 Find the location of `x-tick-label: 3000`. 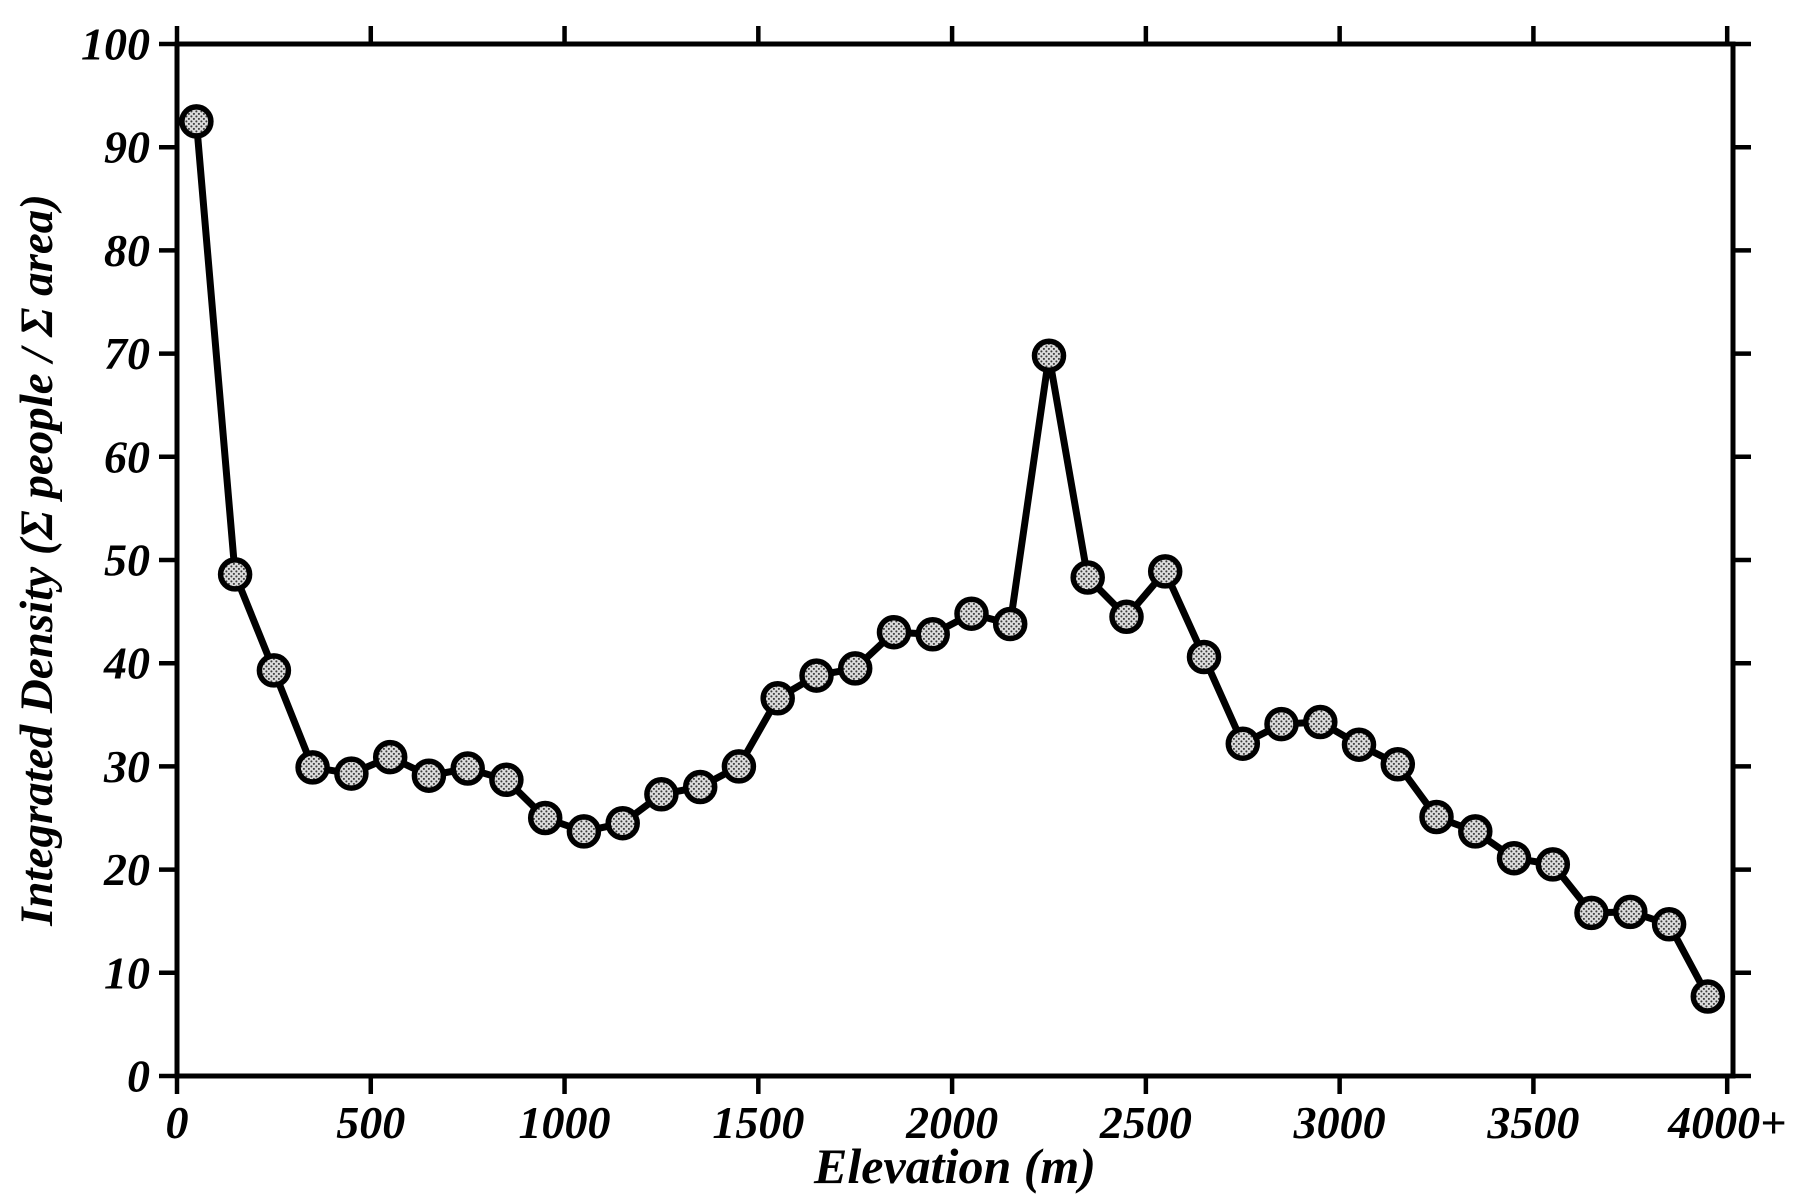

x-tick-label: 3000 is located at coordinates (1339, 1122).